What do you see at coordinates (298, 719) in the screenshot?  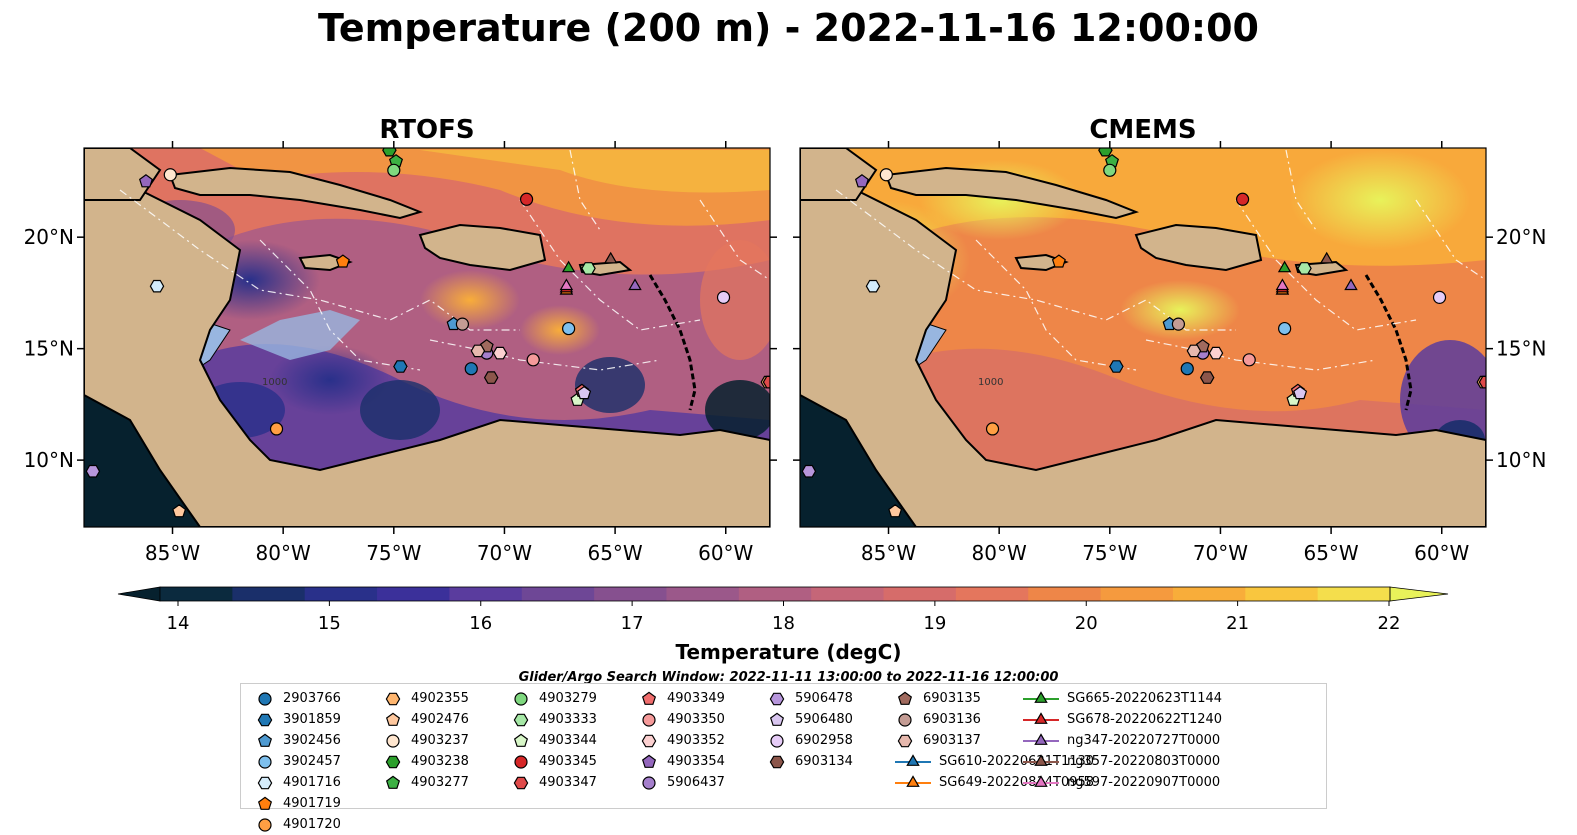 I see `legend-item-3901859: 3901859` at bounding box center [298, 719].